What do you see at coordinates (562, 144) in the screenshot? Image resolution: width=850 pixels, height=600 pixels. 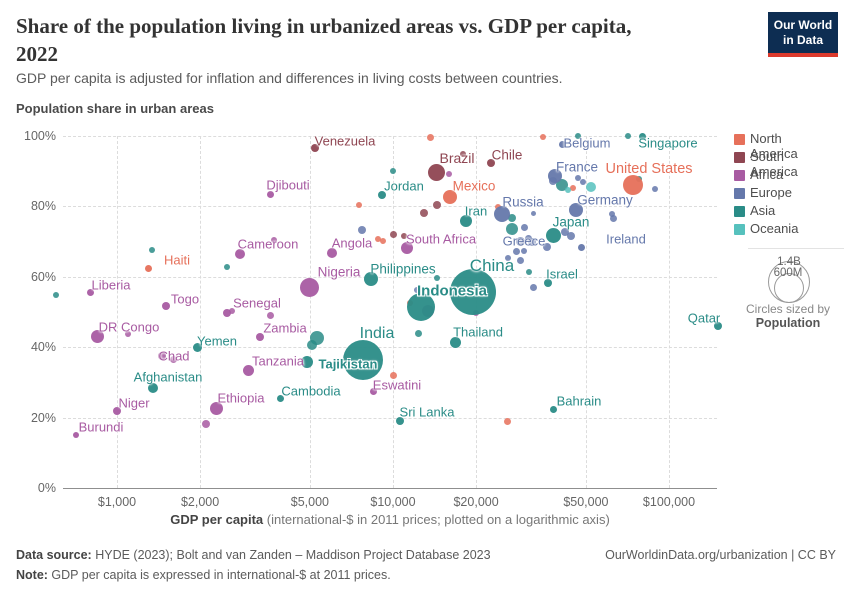 I see `data-point-belgium` at bounding box center [562, 144].